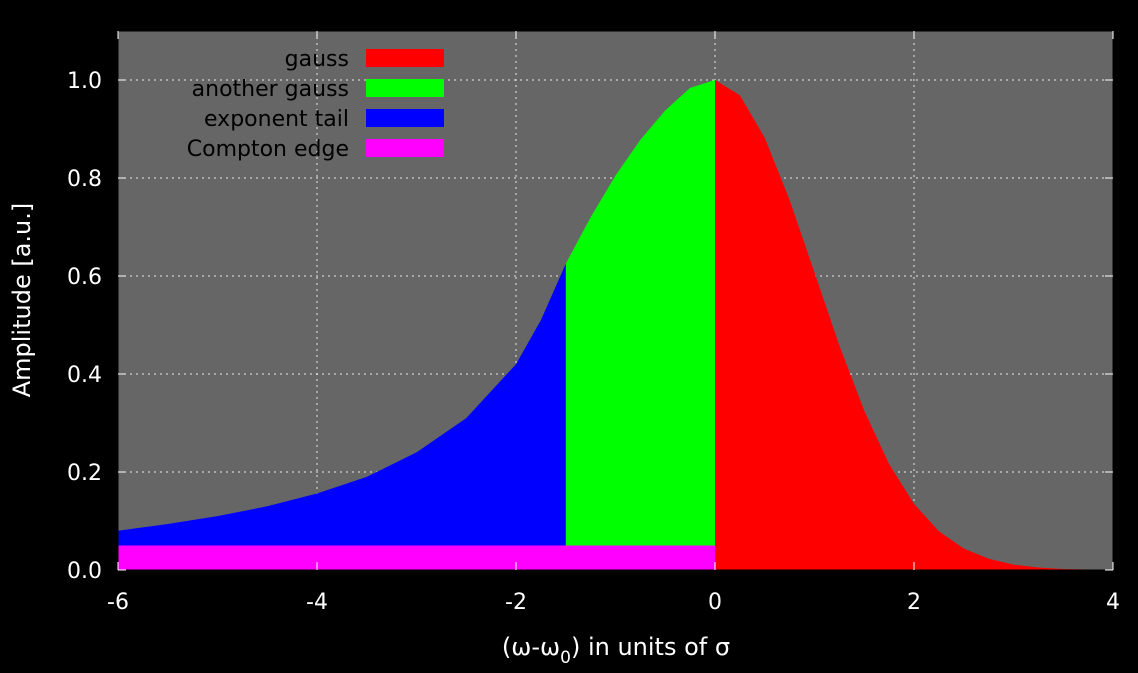 The height and width of the screenshot is (673, 1138). Describe the element at coordinates (84, 179) in the screenshot. I see `y-tick-label: 0.8` at that location.